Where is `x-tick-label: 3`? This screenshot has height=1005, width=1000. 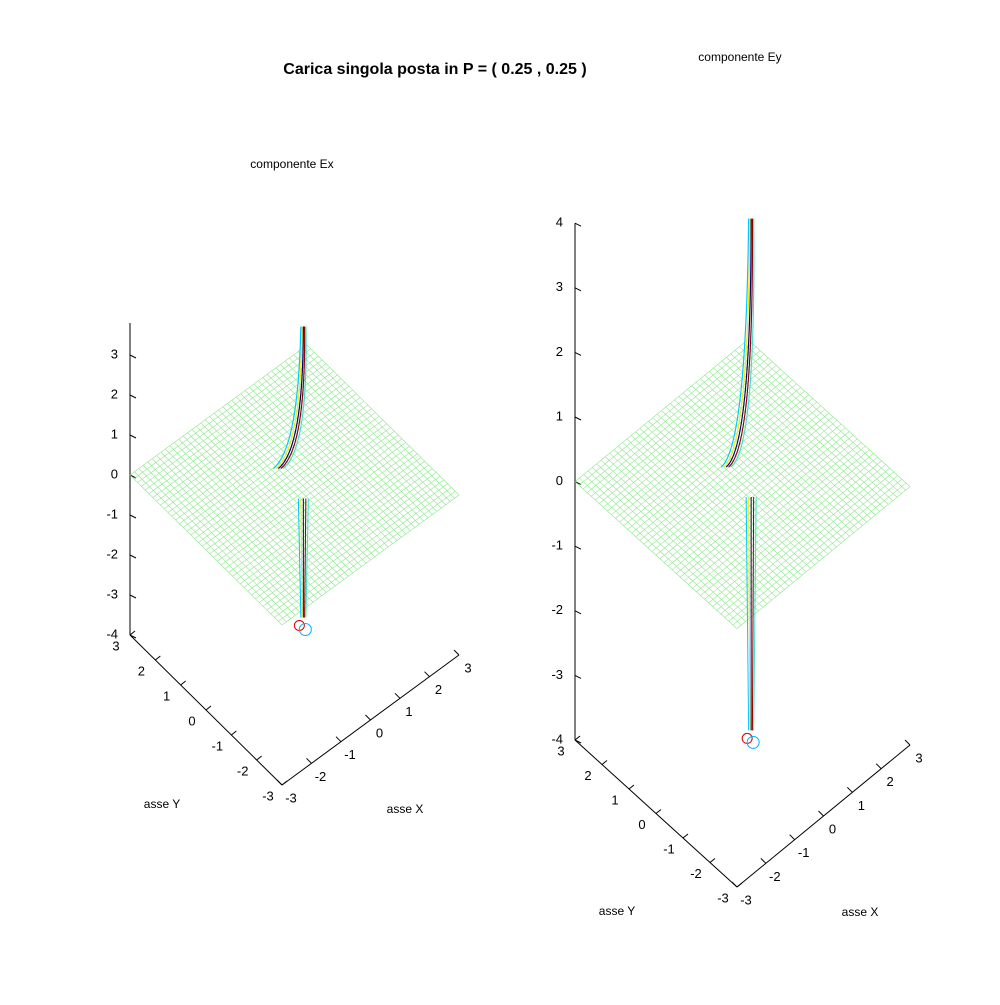
x-tick-label: 3 is located at coordinates (918, 757).